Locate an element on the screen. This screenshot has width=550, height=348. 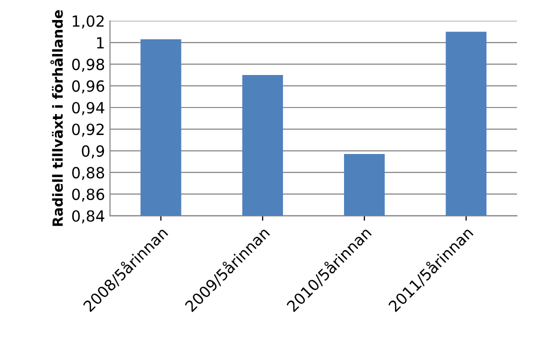
y-axis-title: Radiell tillväxt i förhållande is located at coordinates (56, 118).